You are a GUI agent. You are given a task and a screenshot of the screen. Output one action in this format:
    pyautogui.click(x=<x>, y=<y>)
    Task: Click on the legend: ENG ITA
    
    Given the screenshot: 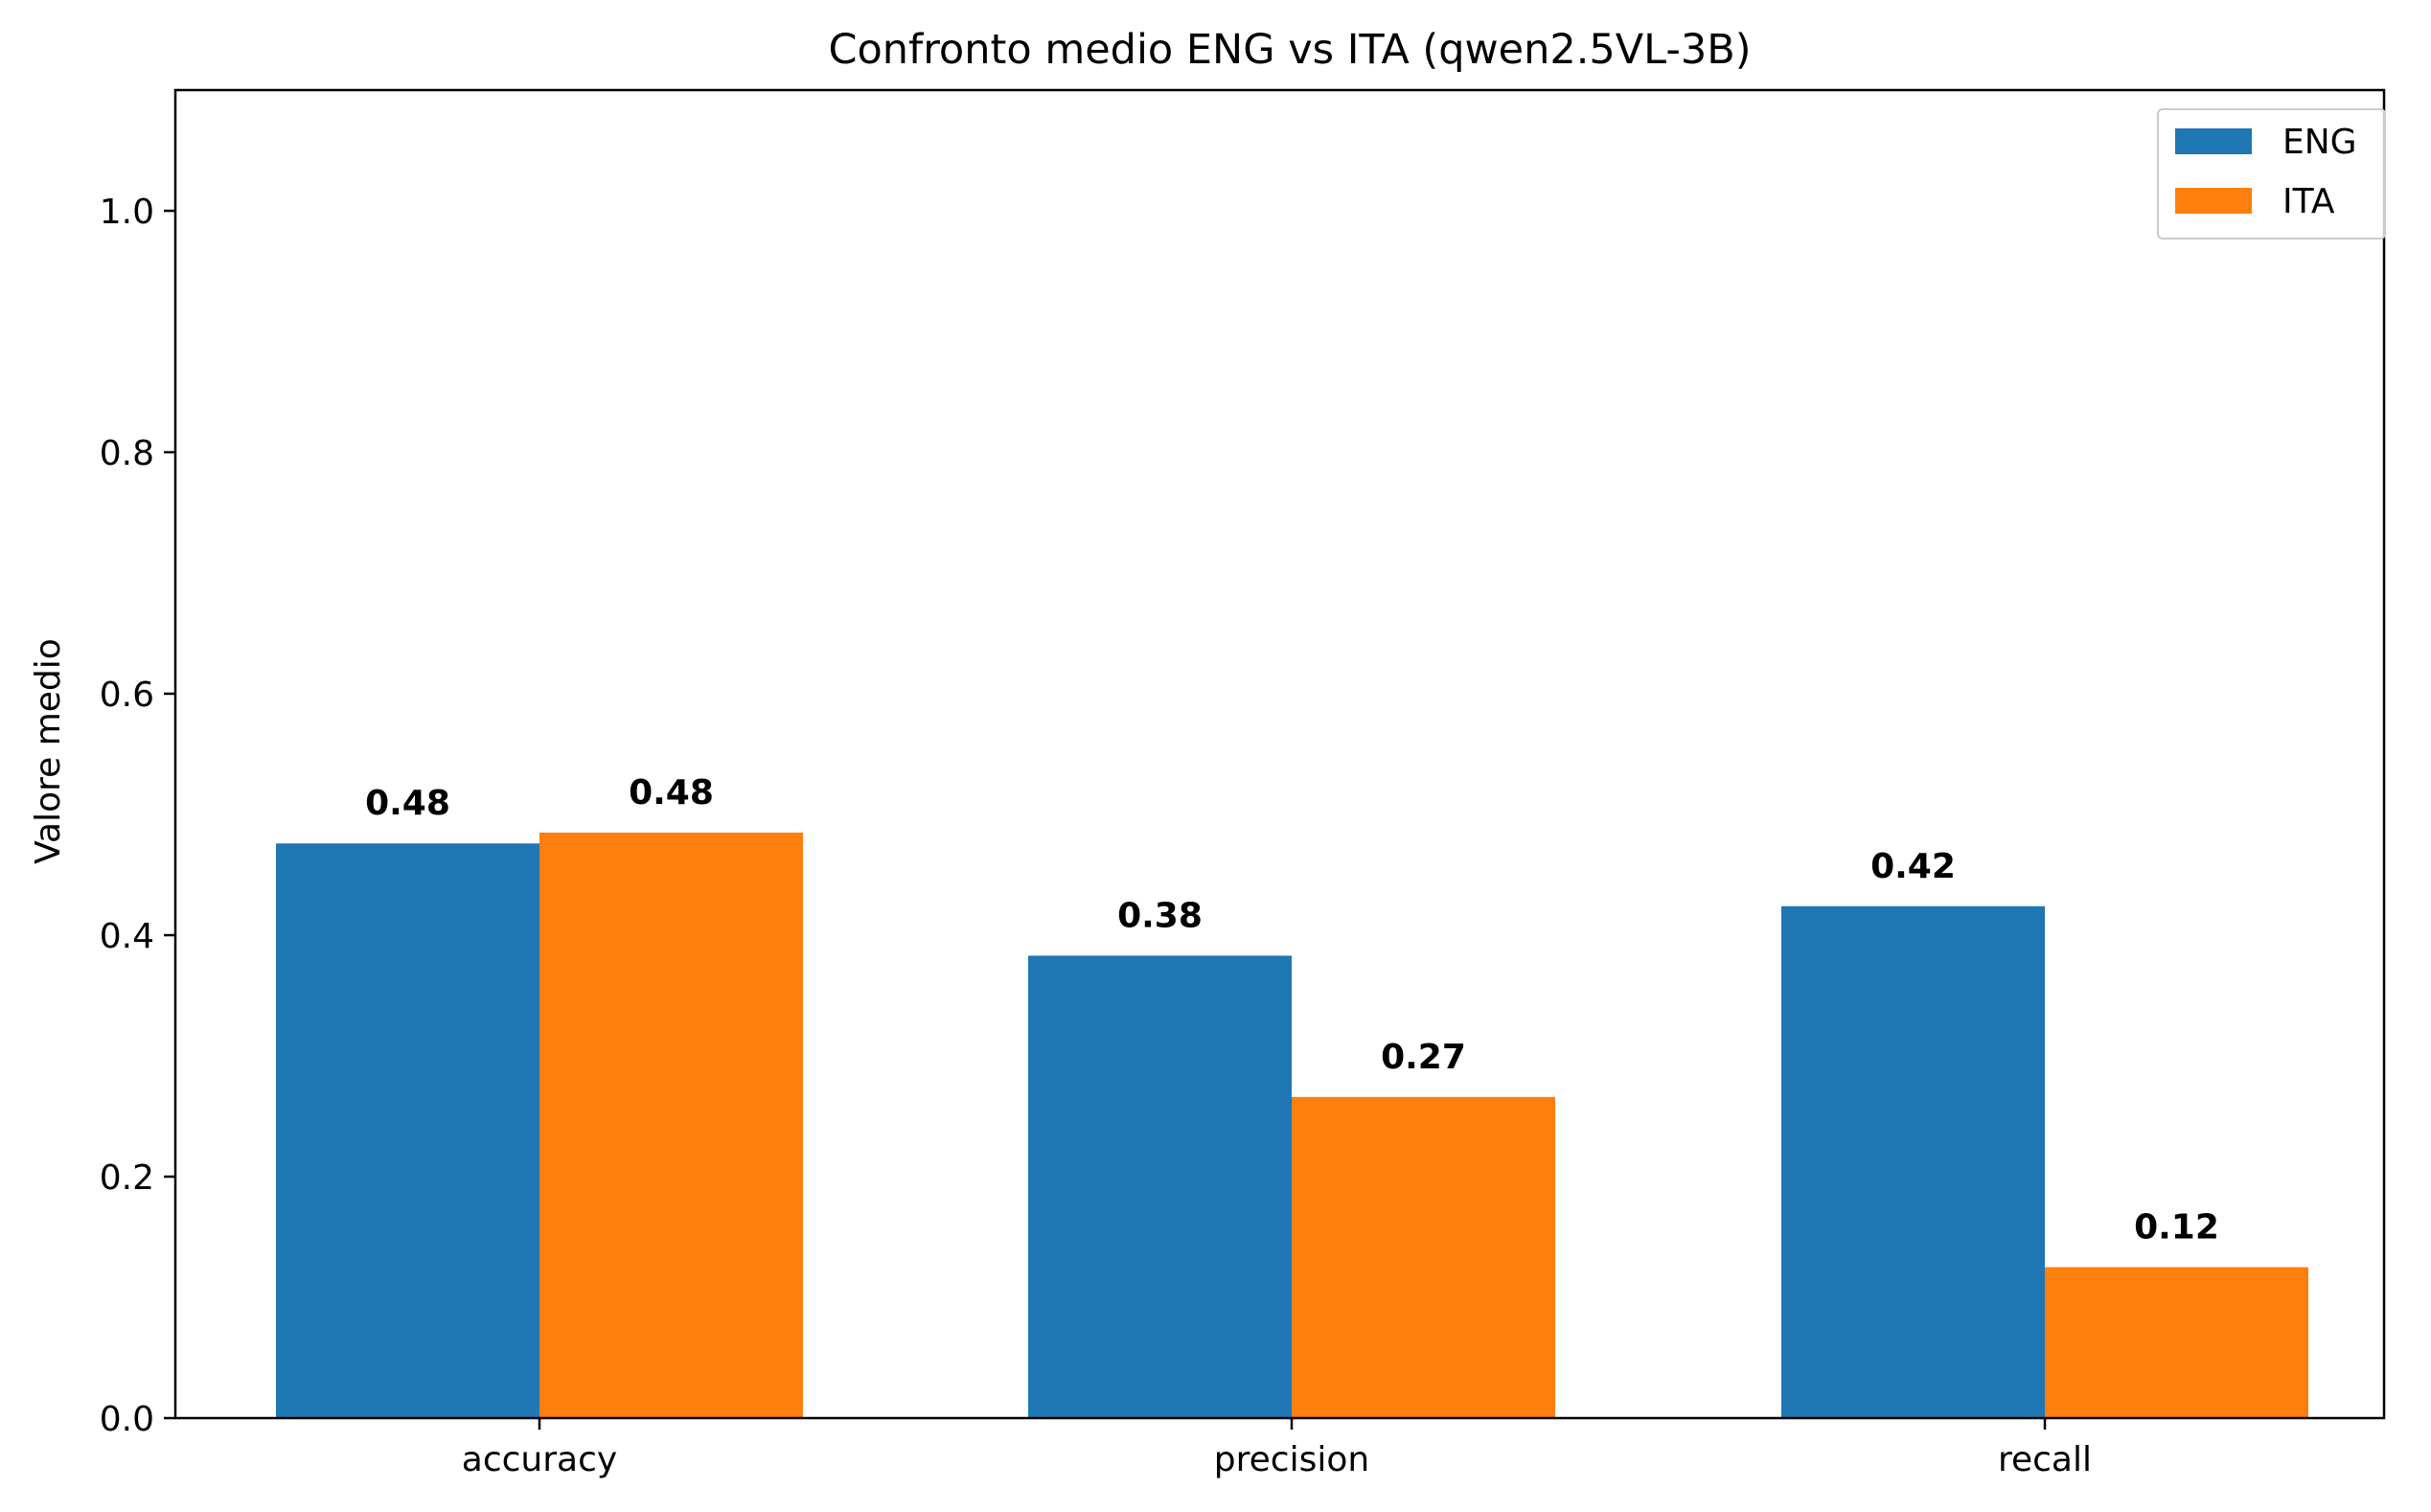 What is the action you would take?
    pyautogui.click(x=2271, y=174)
    